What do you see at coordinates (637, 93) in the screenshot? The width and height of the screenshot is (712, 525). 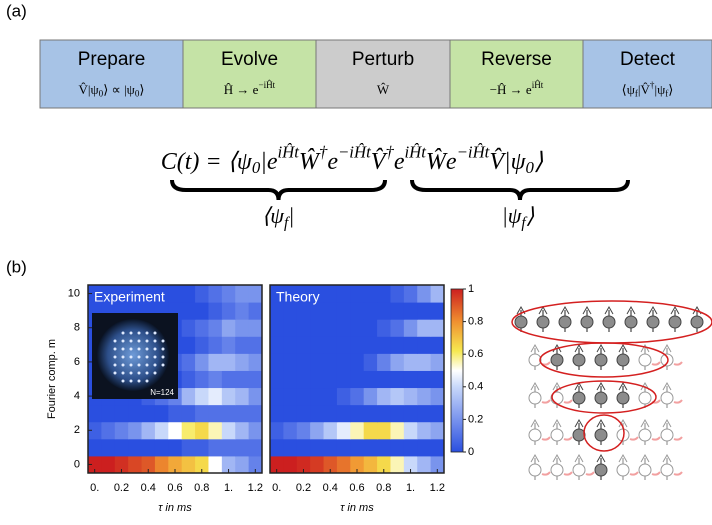 I see `formula-part: f` at bounding box center [637, 93].